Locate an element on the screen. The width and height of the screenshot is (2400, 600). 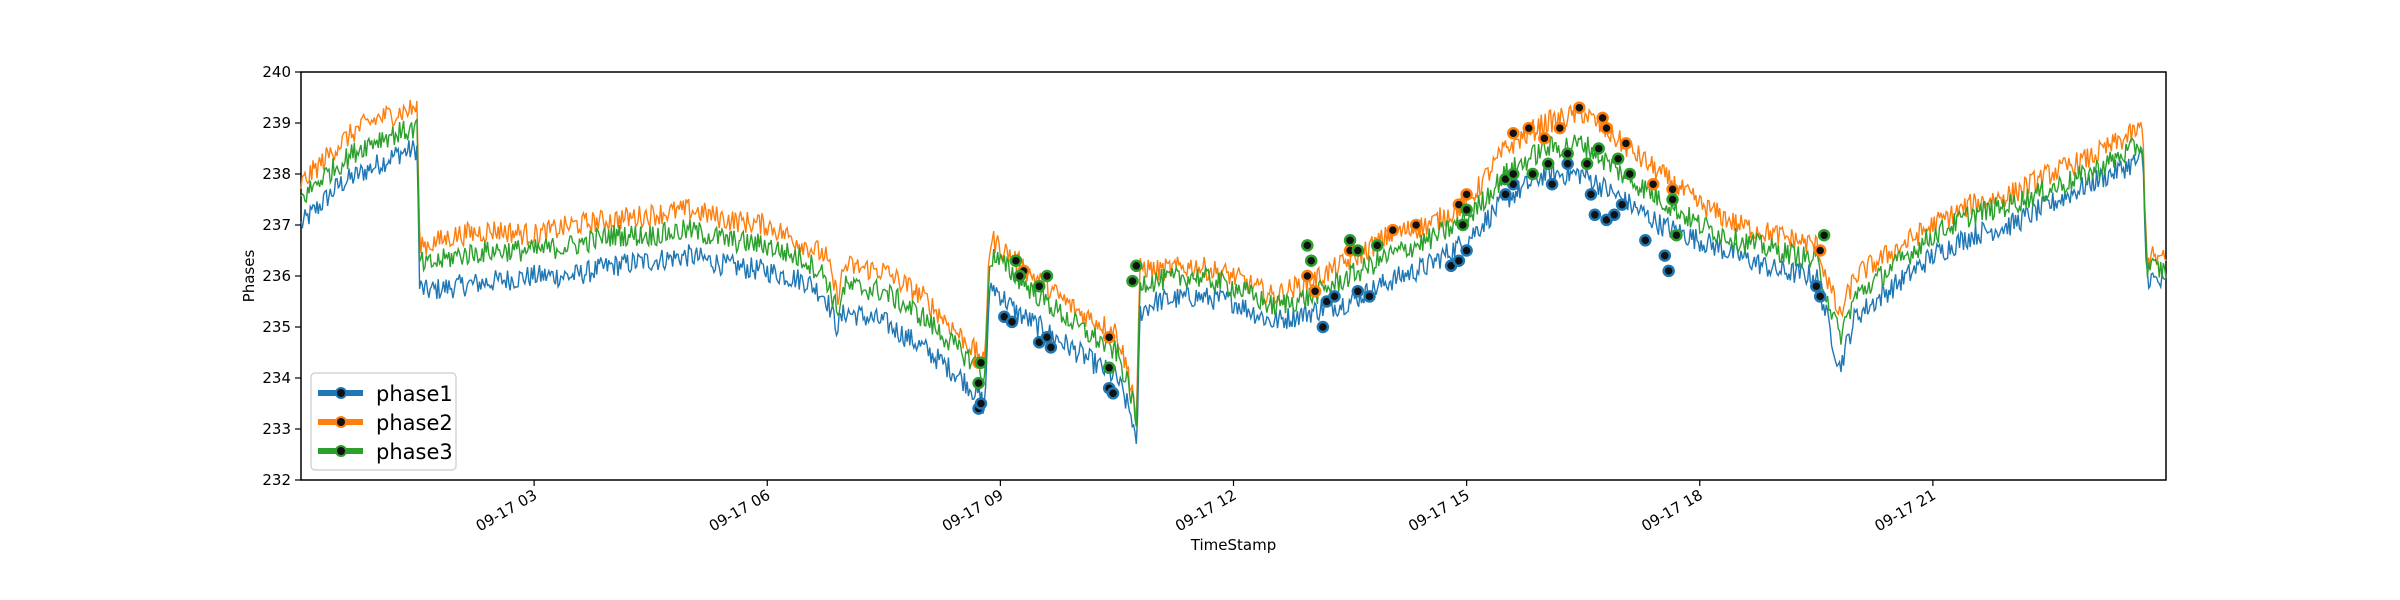
y-tick-label: 237 is located at coordinates (276, 225).